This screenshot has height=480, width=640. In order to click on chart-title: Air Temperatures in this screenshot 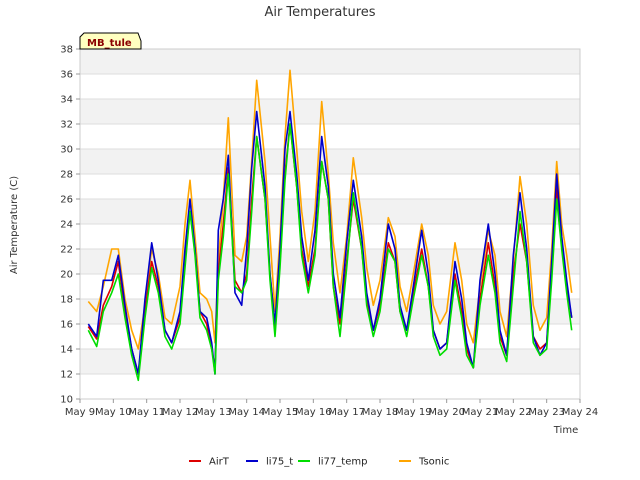, I will do `click(319, 12)`.